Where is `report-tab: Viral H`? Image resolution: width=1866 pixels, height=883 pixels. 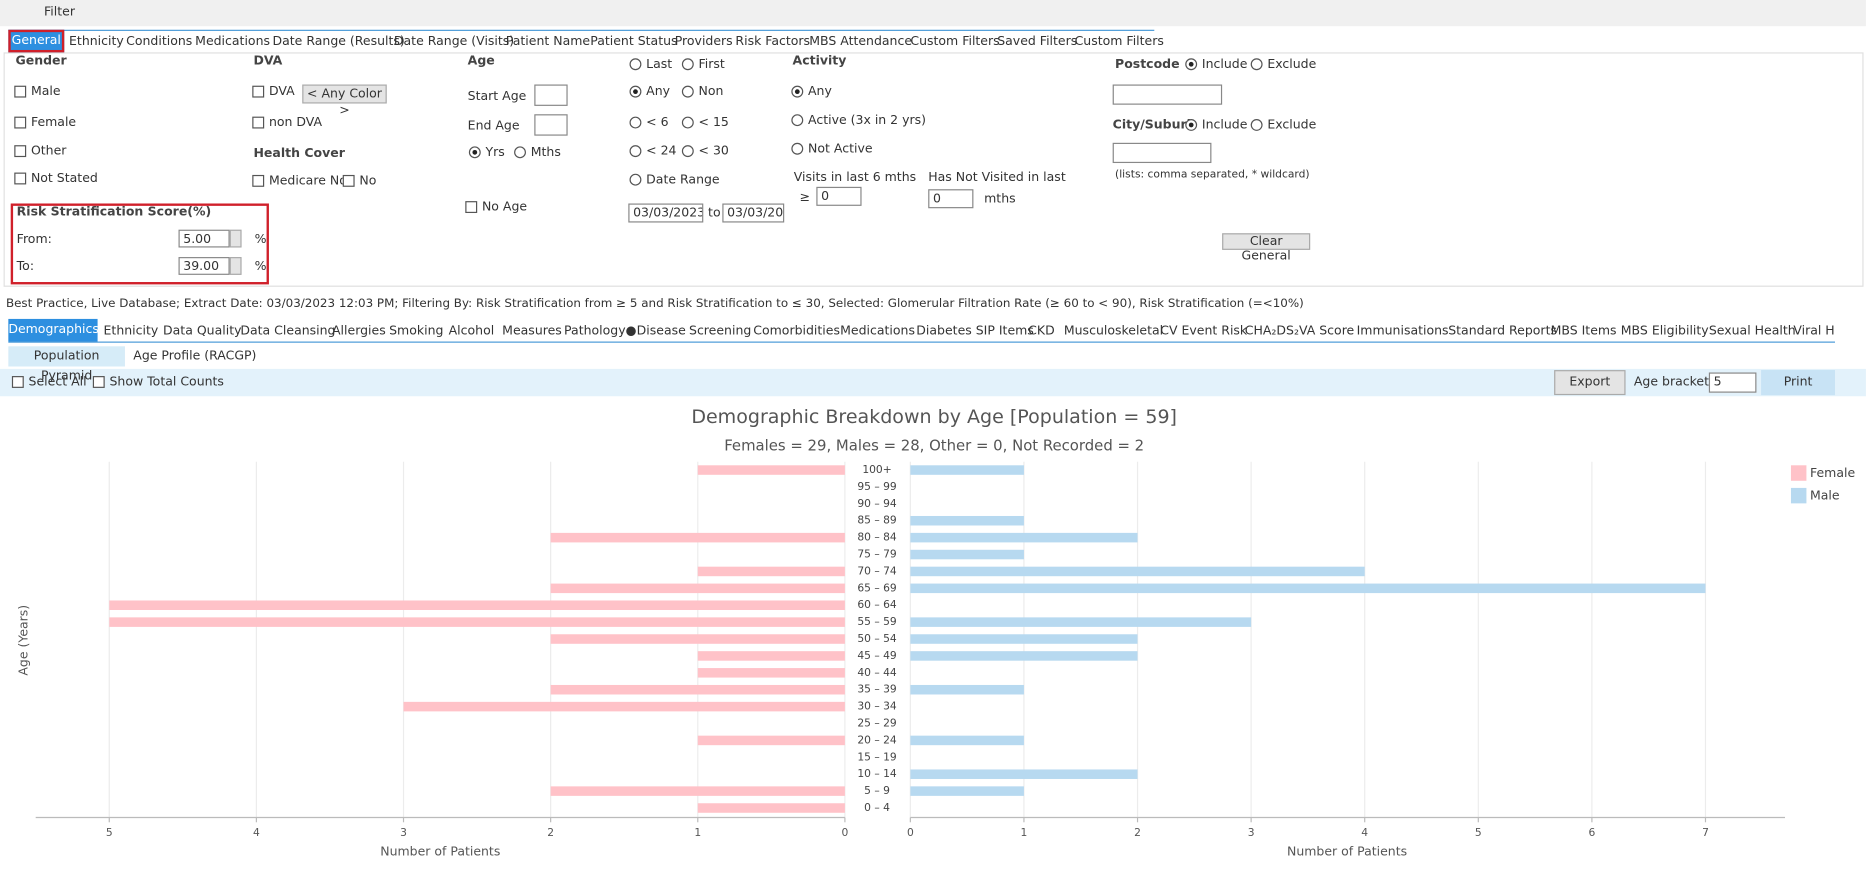
report-tab: Viral H is located at coordinates (1814, 330).